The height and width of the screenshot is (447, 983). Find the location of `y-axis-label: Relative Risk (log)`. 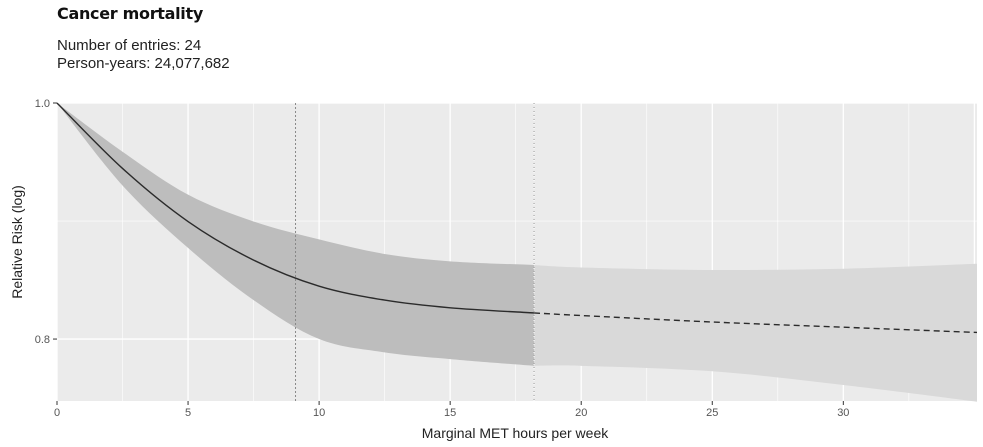

y-axis-label: Relative Risk (log) is located at coordinates (17, 242).